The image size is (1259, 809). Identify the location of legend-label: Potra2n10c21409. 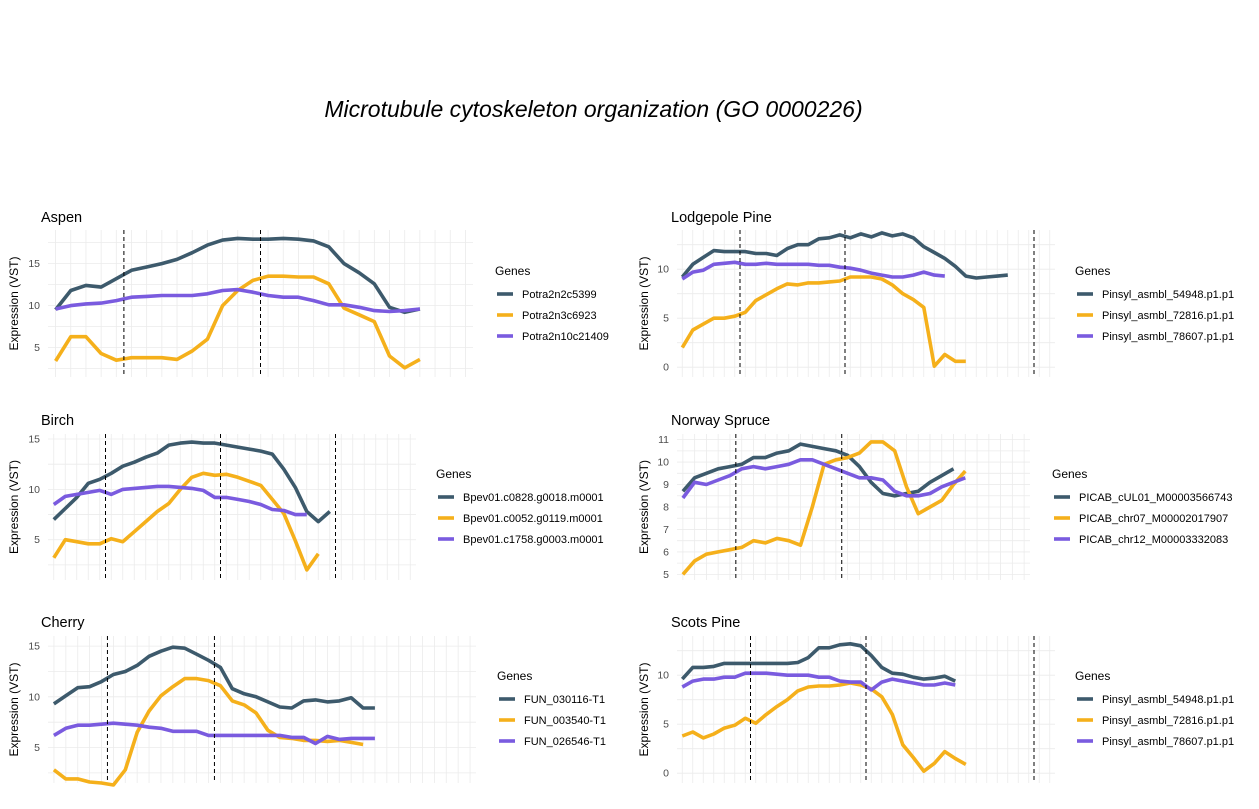
(565, 337).